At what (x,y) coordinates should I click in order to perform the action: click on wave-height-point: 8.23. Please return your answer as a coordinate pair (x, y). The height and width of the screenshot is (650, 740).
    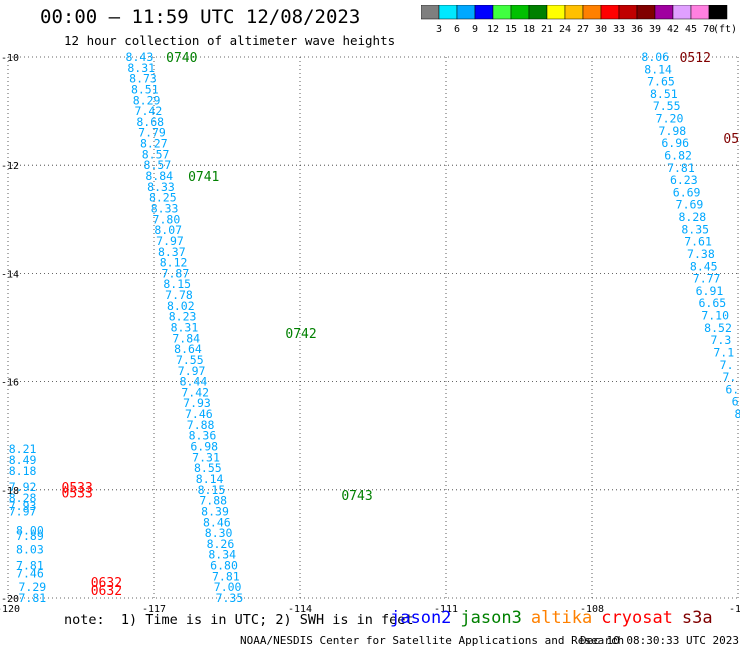
    Looking at the image, I should click on (183, 317).